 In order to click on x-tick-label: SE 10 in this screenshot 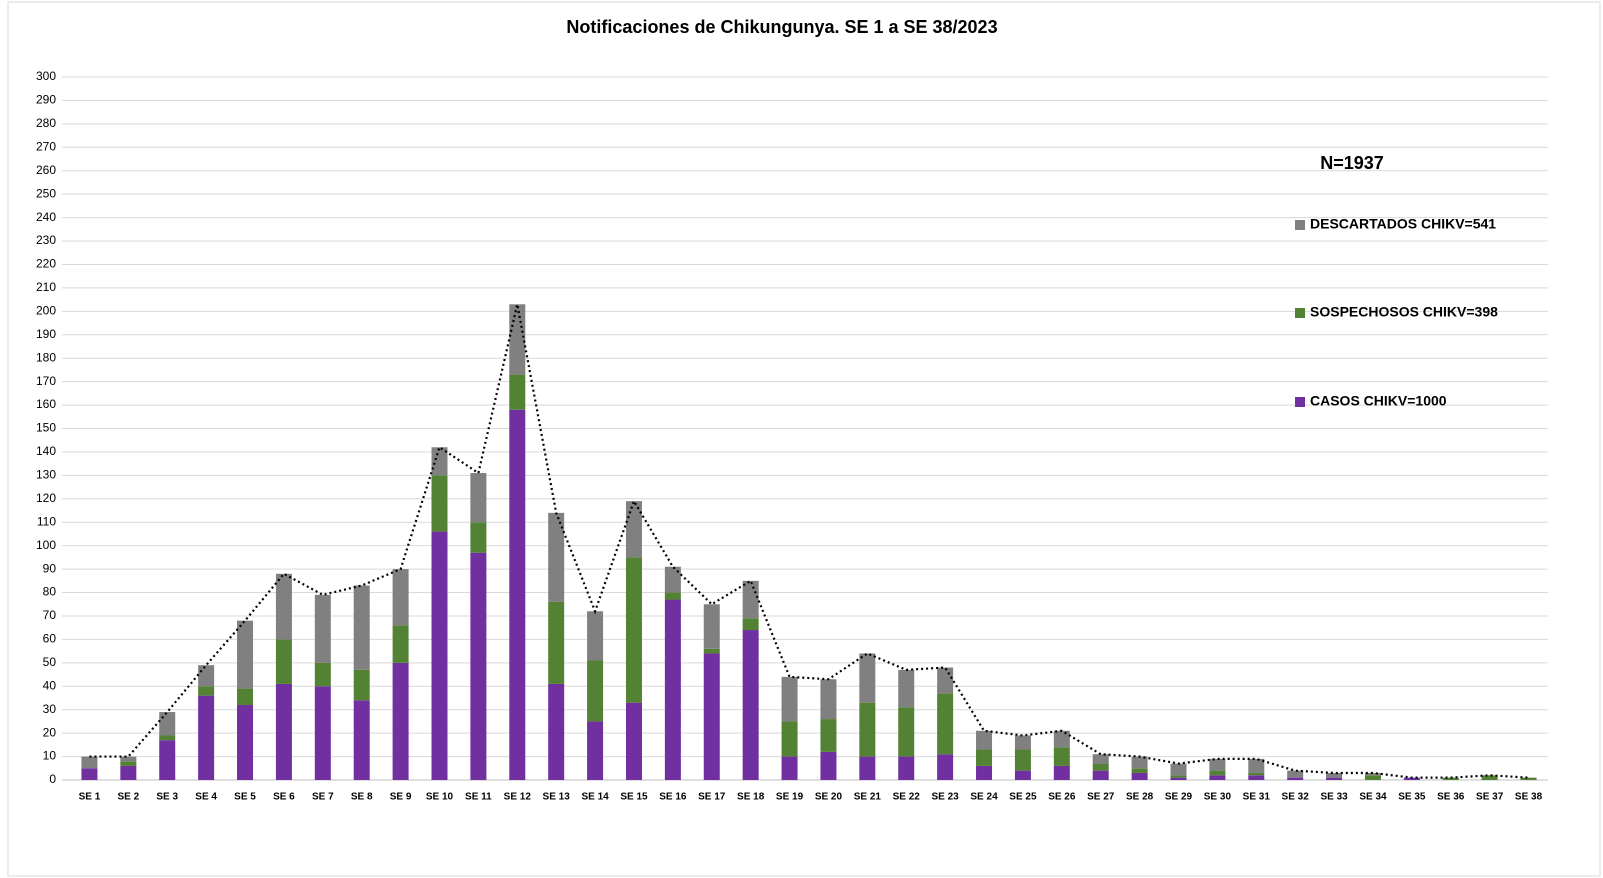, I will do `click(440, 797)`.